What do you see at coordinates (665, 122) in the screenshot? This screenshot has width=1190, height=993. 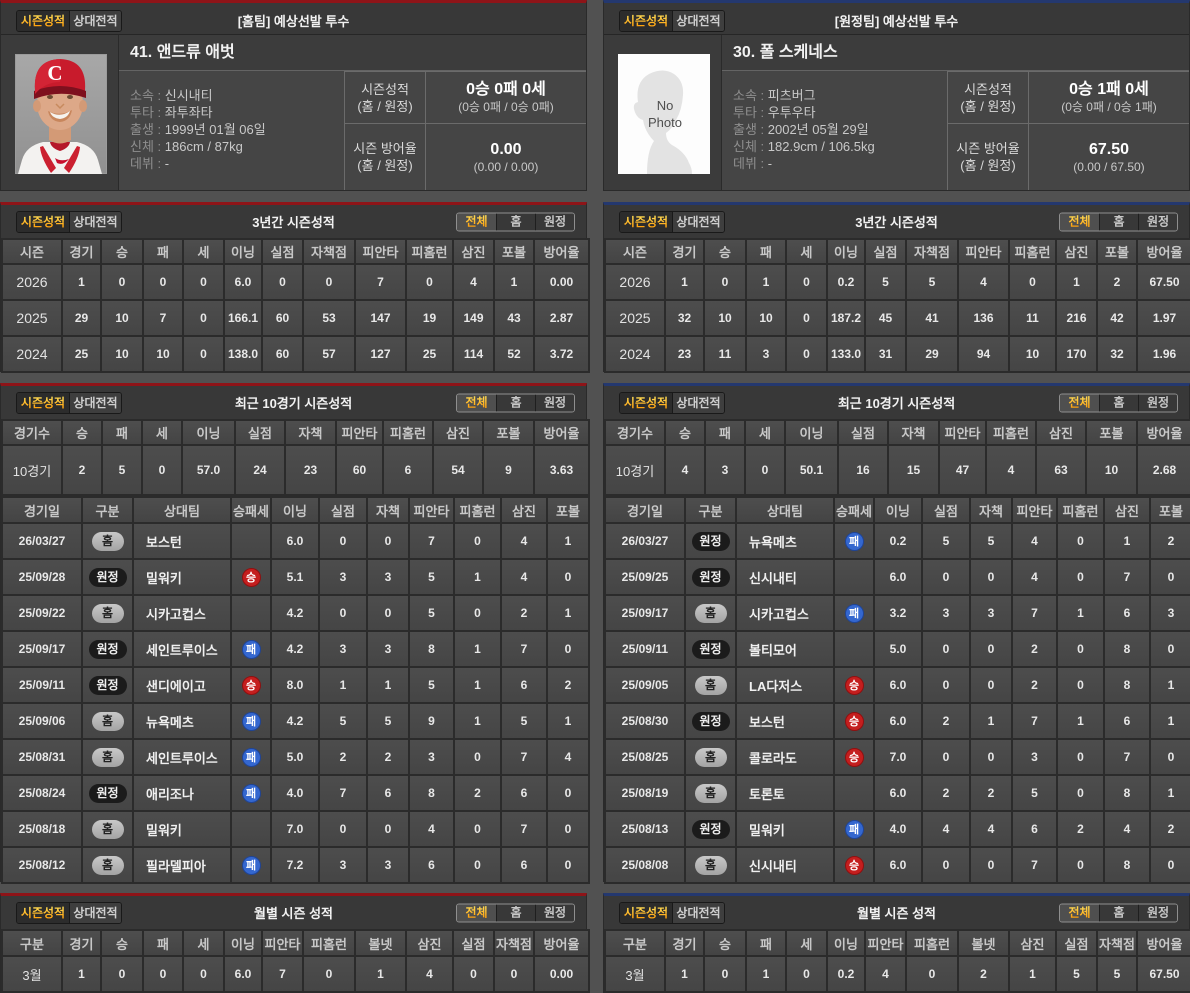 I see `svg-text: Photo` at bounding box center [665, 122].